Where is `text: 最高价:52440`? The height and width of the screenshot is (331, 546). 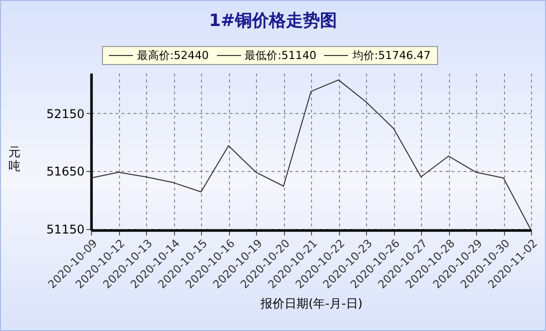
text: 最高价:52440 is located at coordinates (173, 55).